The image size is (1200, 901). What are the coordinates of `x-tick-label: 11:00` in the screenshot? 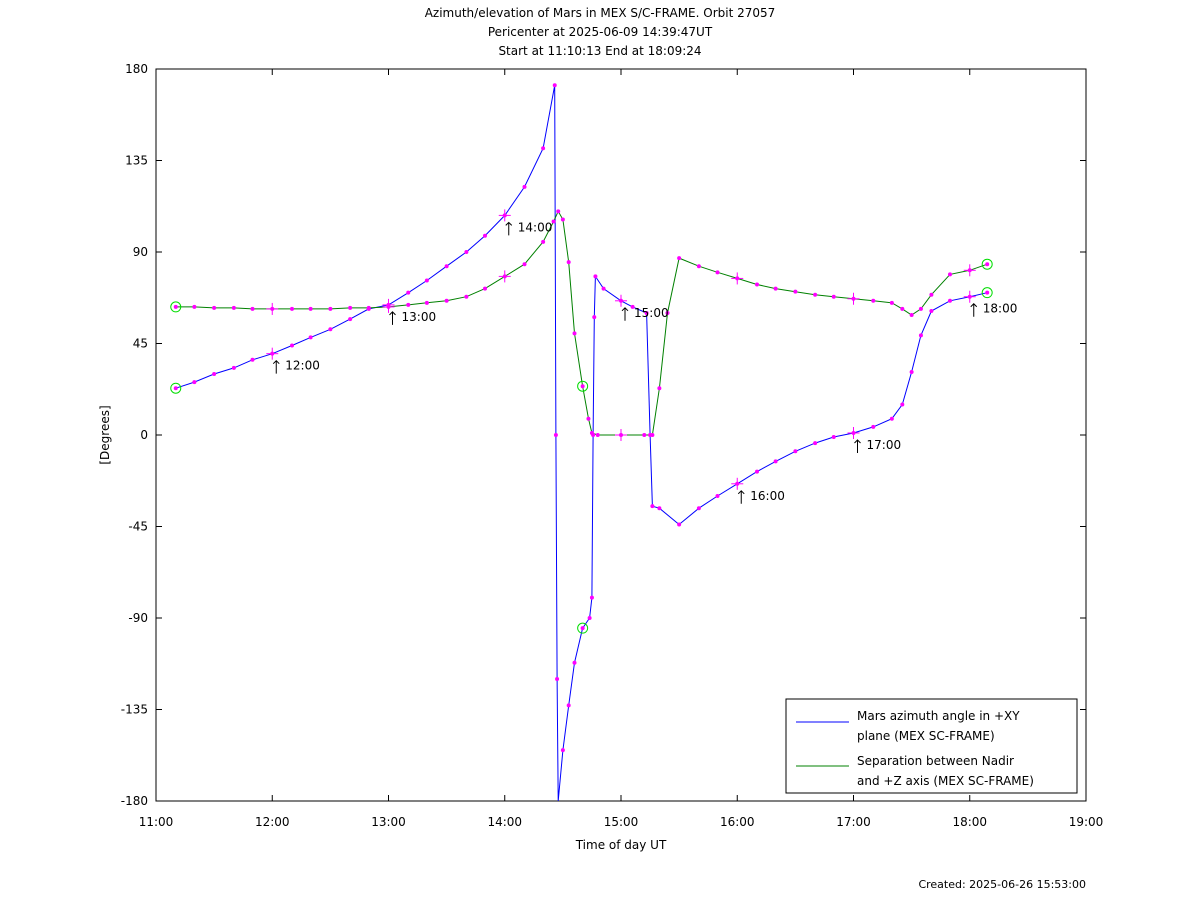 It's located at (156, 822).